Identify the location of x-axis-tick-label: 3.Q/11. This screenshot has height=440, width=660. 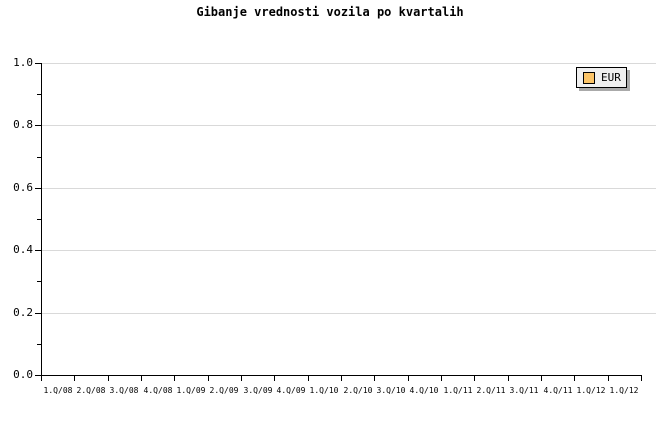
(524, 390).